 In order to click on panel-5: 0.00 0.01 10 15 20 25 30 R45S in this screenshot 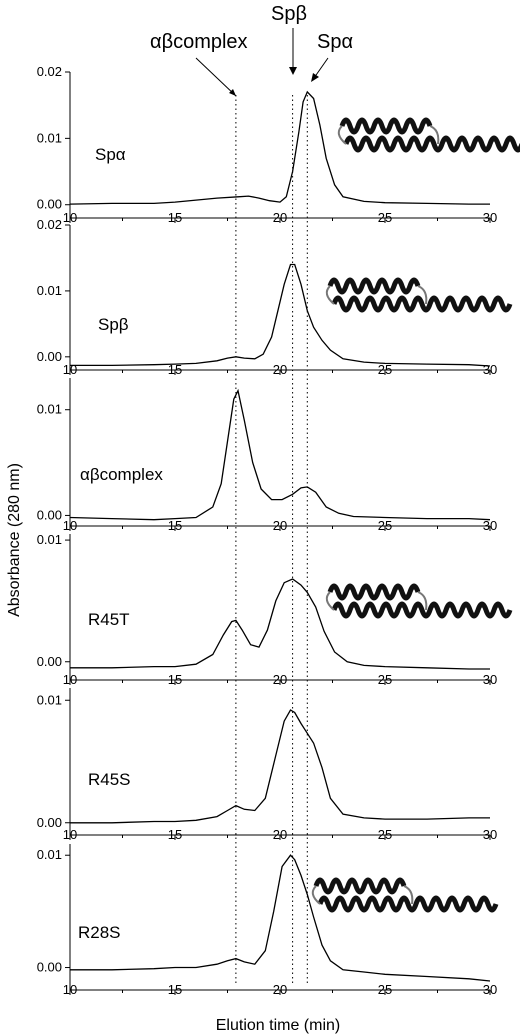, I will do `click(267, 765)`.